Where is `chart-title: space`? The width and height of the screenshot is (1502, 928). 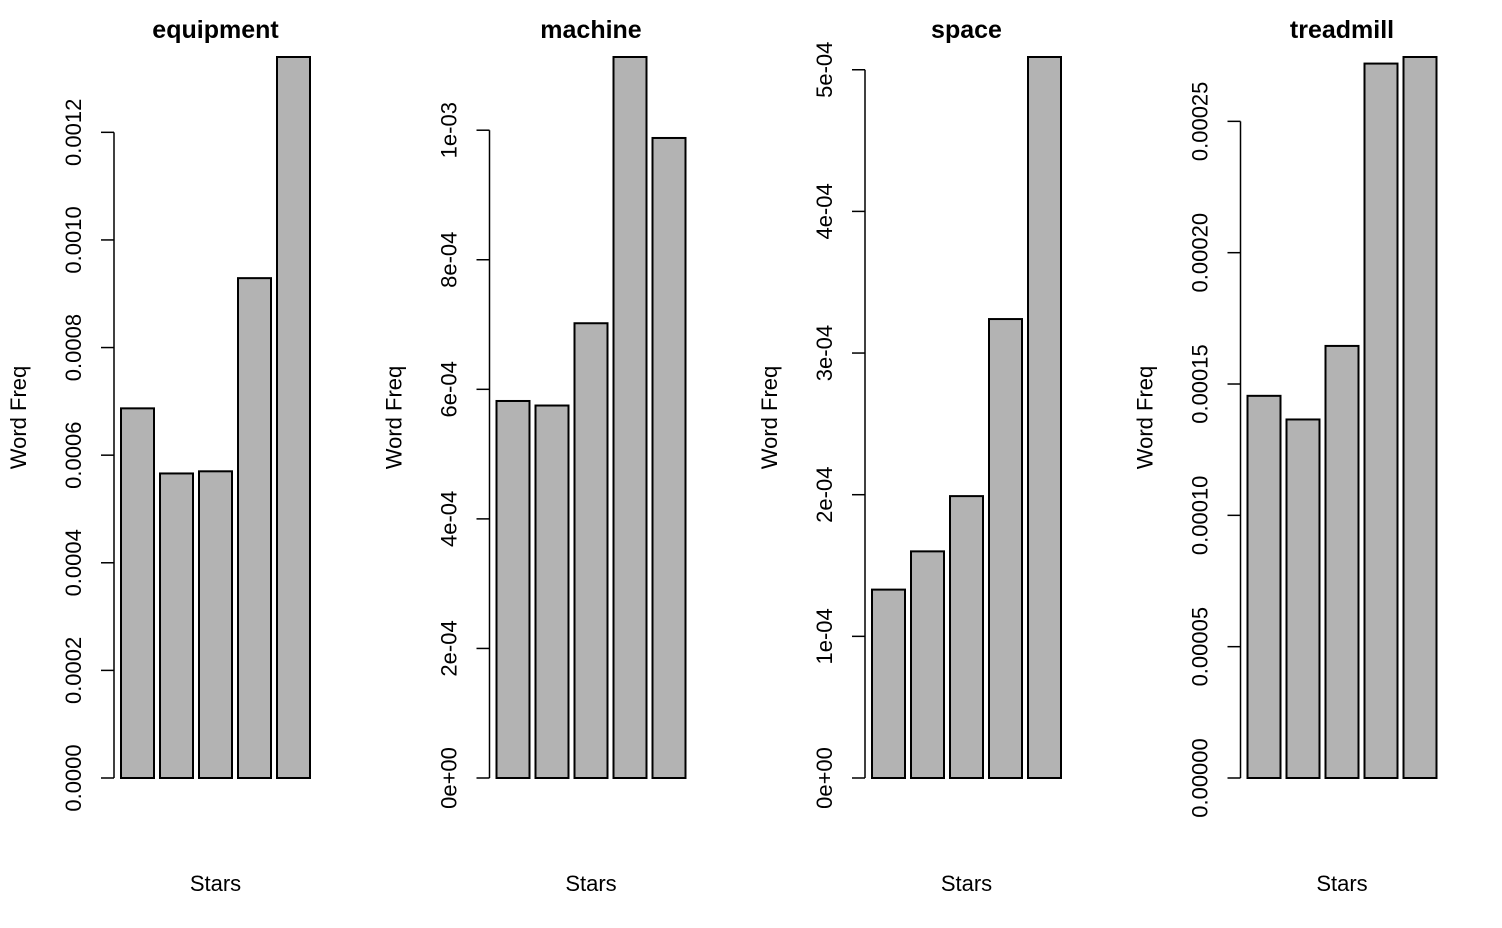
chart-title: space is located at coordinates (966, 30).